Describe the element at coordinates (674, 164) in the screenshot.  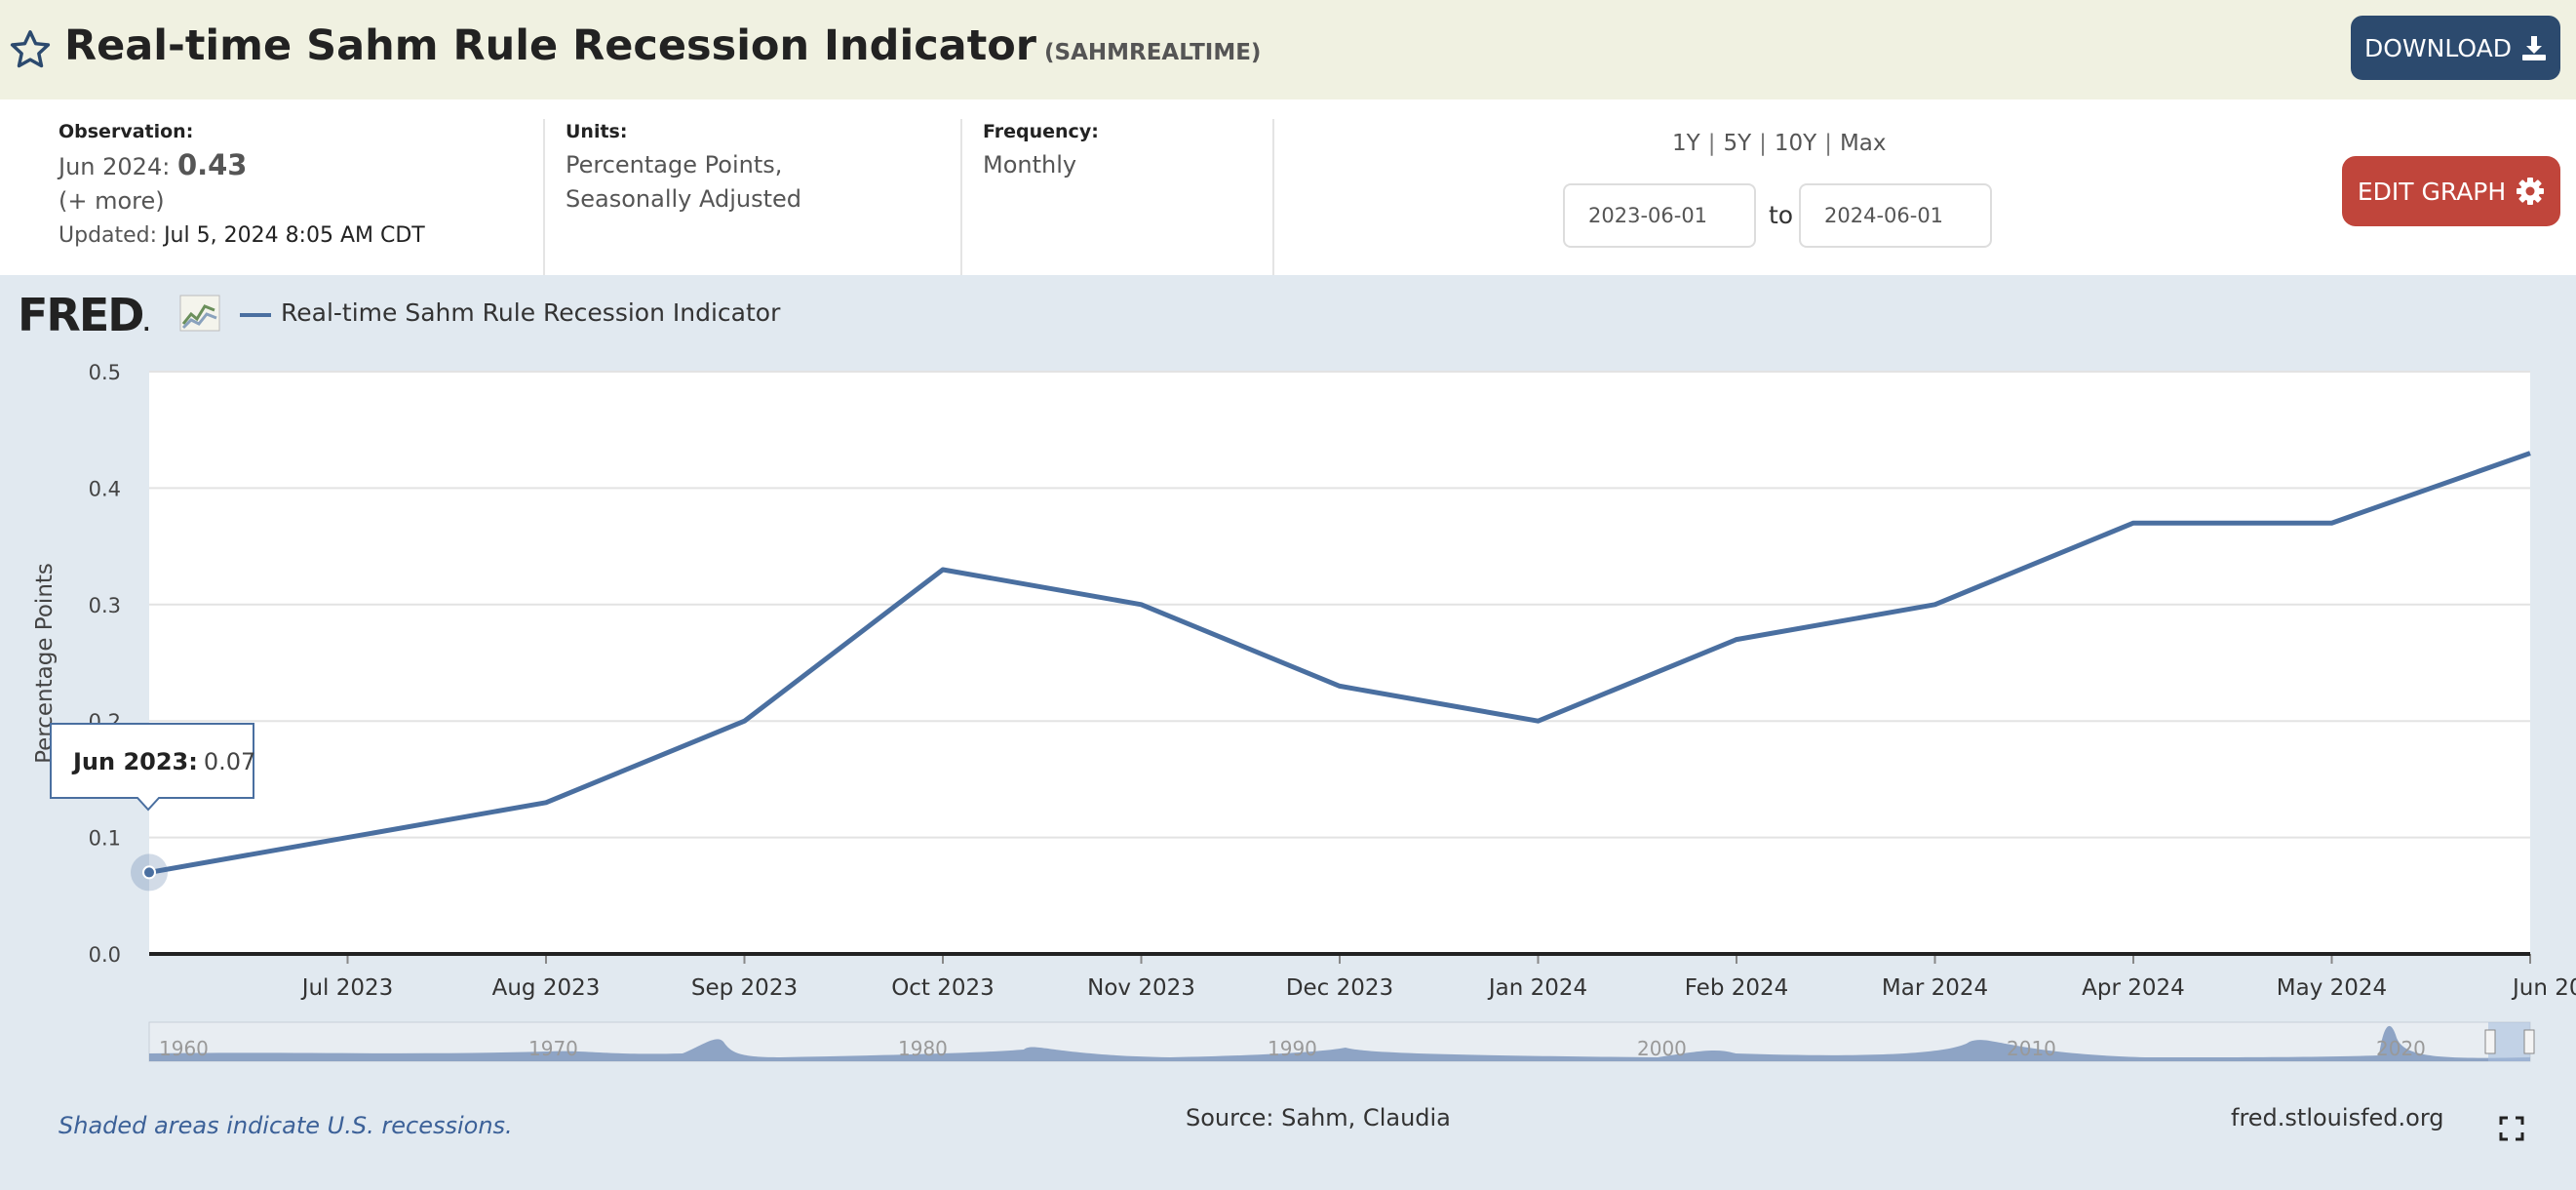
I see `units-line1: Percentage Points,` at that location.